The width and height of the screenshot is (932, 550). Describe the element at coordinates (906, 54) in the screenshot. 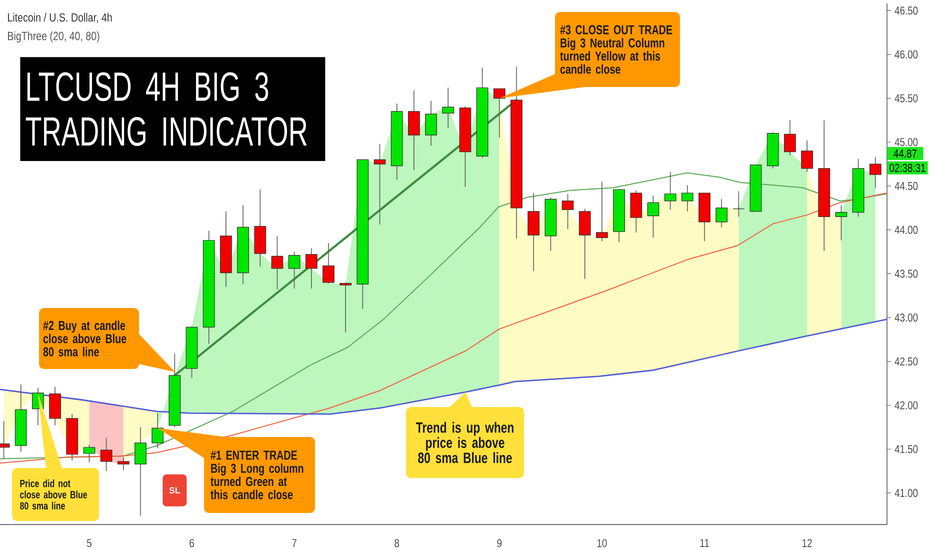

I see `y-tick-label: 46.00` at that location.